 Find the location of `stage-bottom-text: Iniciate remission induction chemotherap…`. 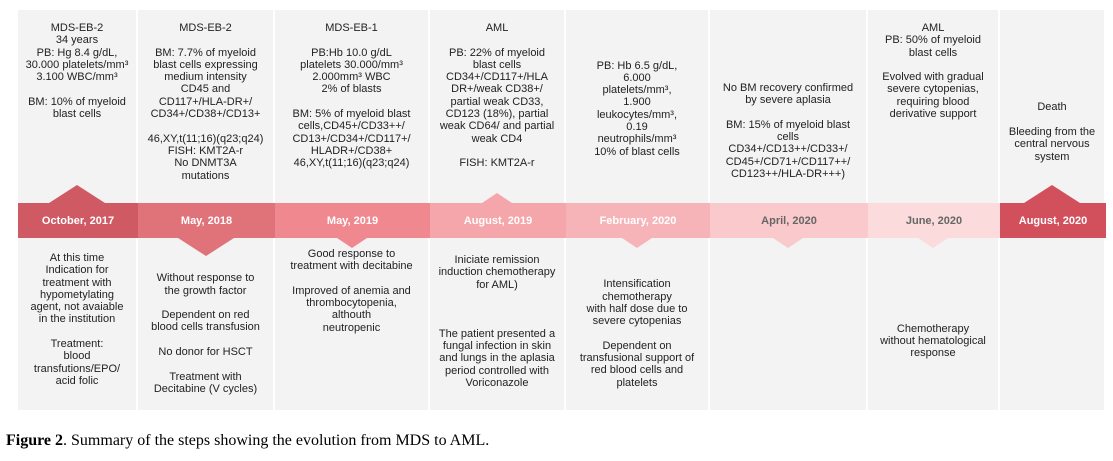

stage-bottom-text: Iniciate remission induction chemotherap… is located at coordinates (497, 321).